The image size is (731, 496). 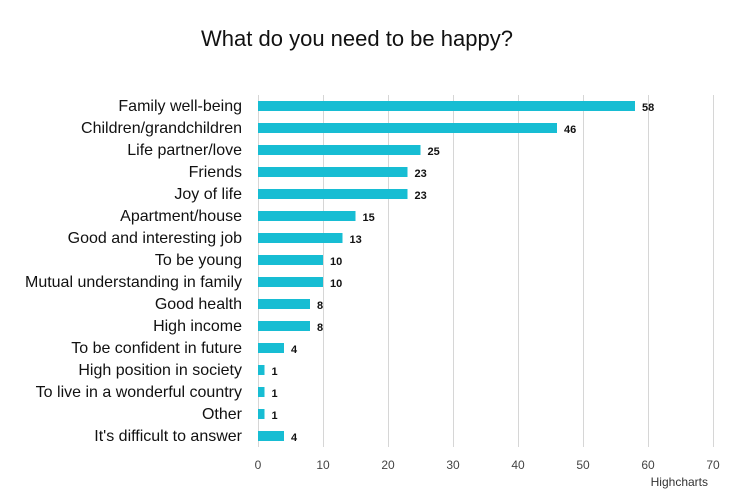 I want to click on category-label: High income, so click(x=197, y=326).